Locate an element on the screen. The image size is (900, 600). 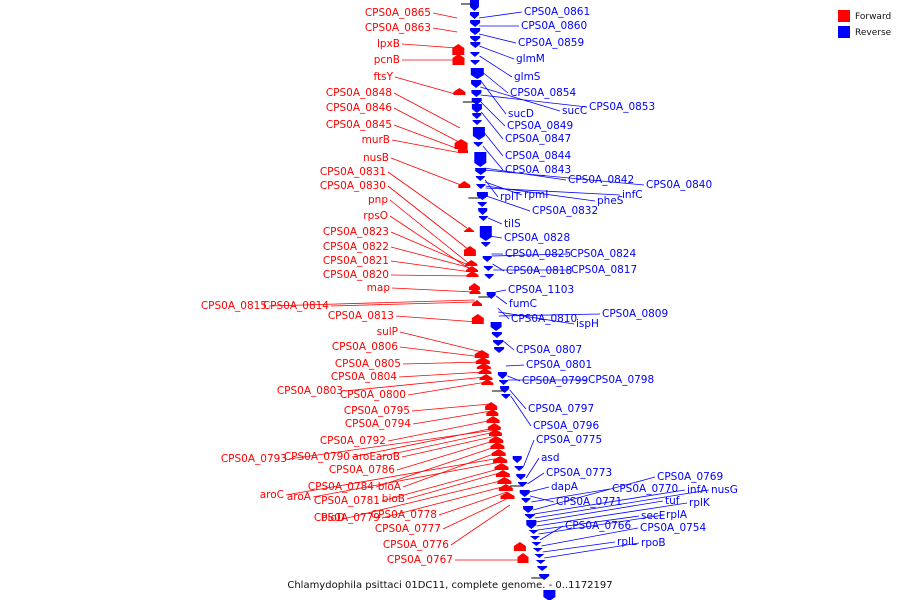
forward-gene-label: CPS0A_0822 is located at coordinates (356, 247).